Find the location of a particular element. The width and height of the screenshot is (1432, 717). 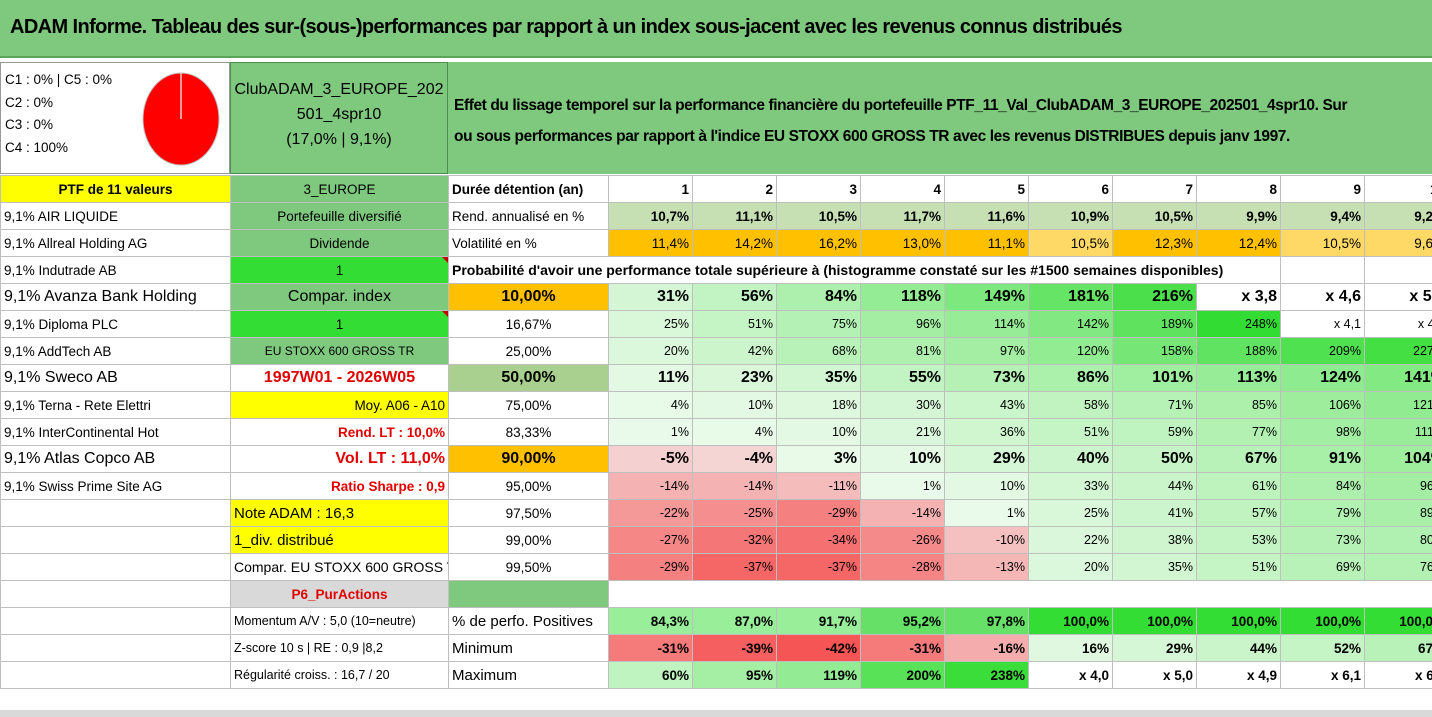

probability-value: 76% is located at coordinates (1398, 567).